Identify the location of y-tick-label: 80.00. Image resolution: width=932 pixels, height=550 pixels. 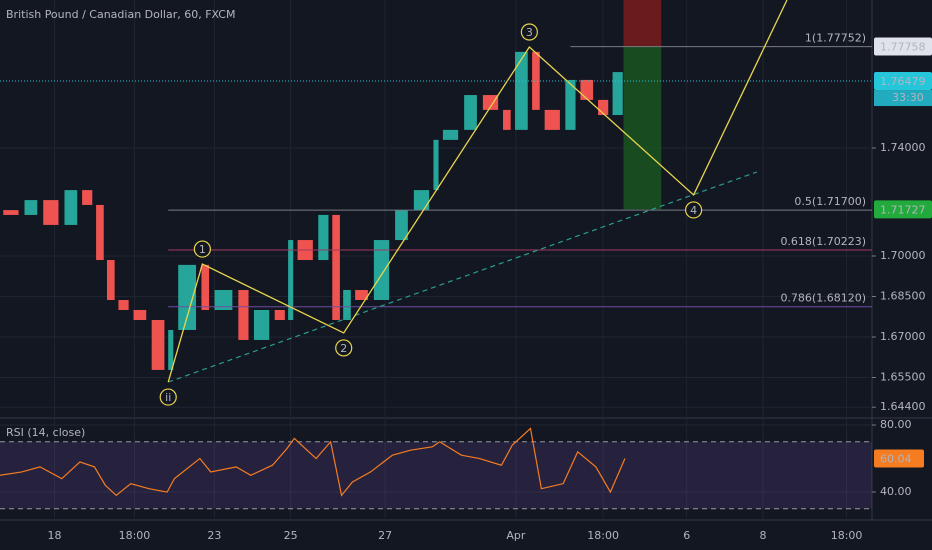
(896, 424).